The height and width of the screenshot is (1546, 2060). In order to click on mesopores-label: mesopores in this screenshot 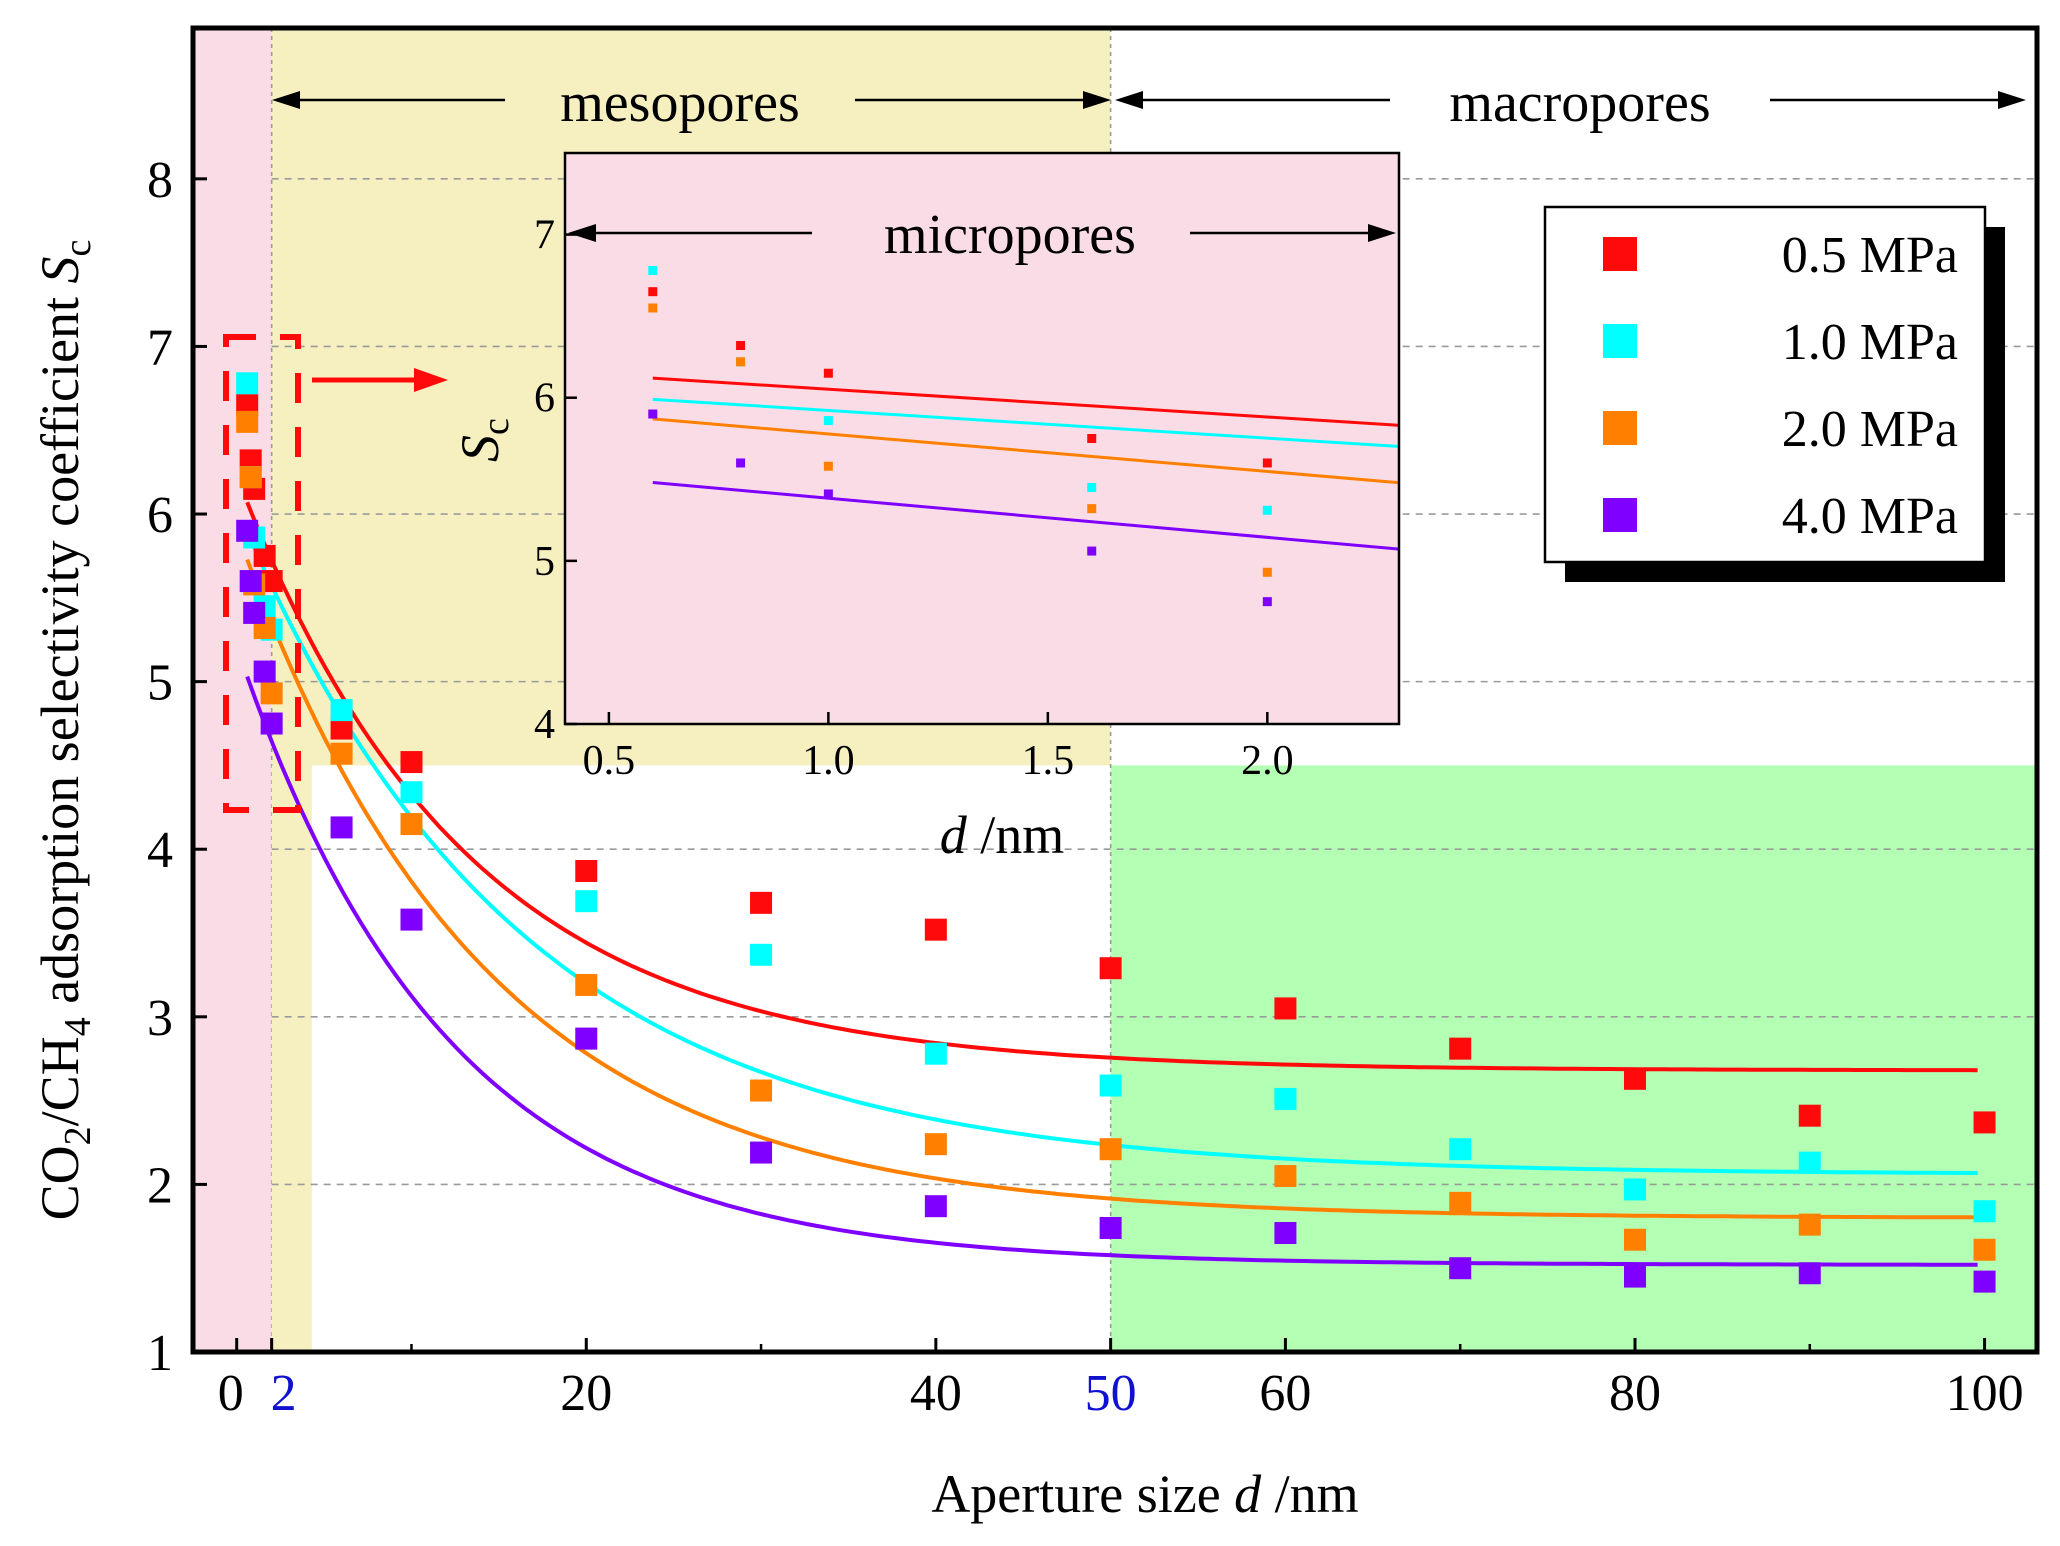, I will do `click(680, 103)`.